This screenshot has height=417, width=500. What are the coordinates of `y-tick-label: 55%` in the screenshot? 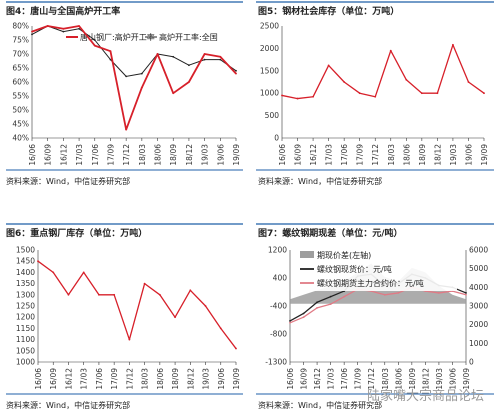 It's located at (20, 96).